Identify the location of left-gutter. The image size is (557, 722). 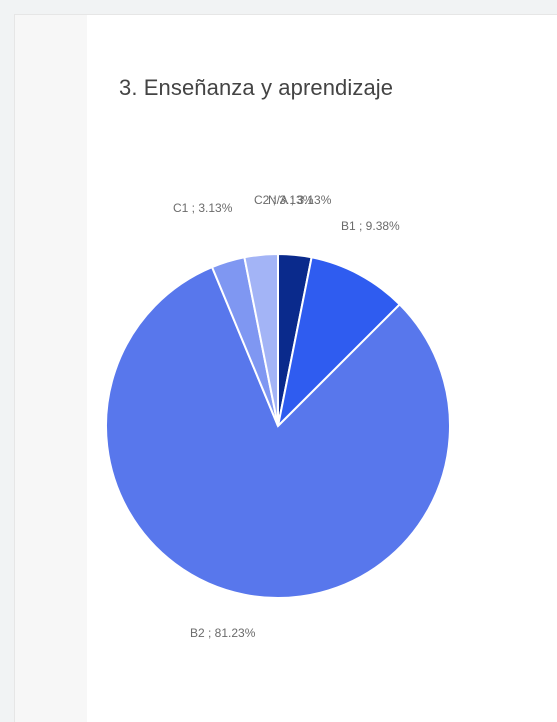
(7, 361).